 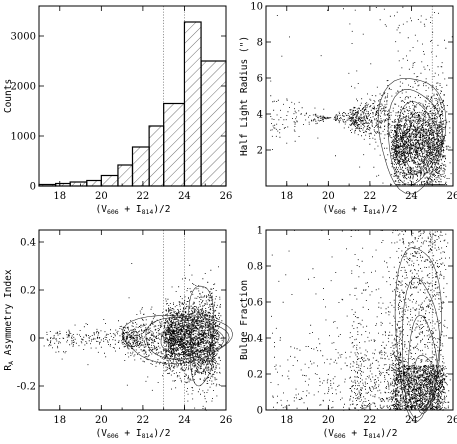 What do you see at coordinates (23, 37) in the screenshot?
I see `y-tick-label: 3000` at bounding box center [23, 37].